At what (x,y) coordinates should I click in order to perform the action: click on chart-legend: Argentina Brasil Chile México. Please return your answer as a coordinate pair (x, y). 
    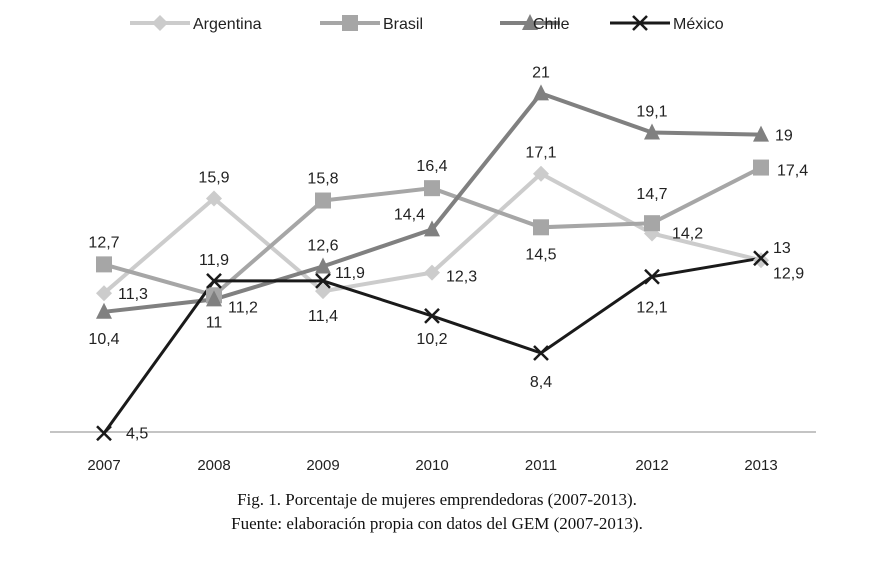
    Looking at the image, I should click on (427, 23).